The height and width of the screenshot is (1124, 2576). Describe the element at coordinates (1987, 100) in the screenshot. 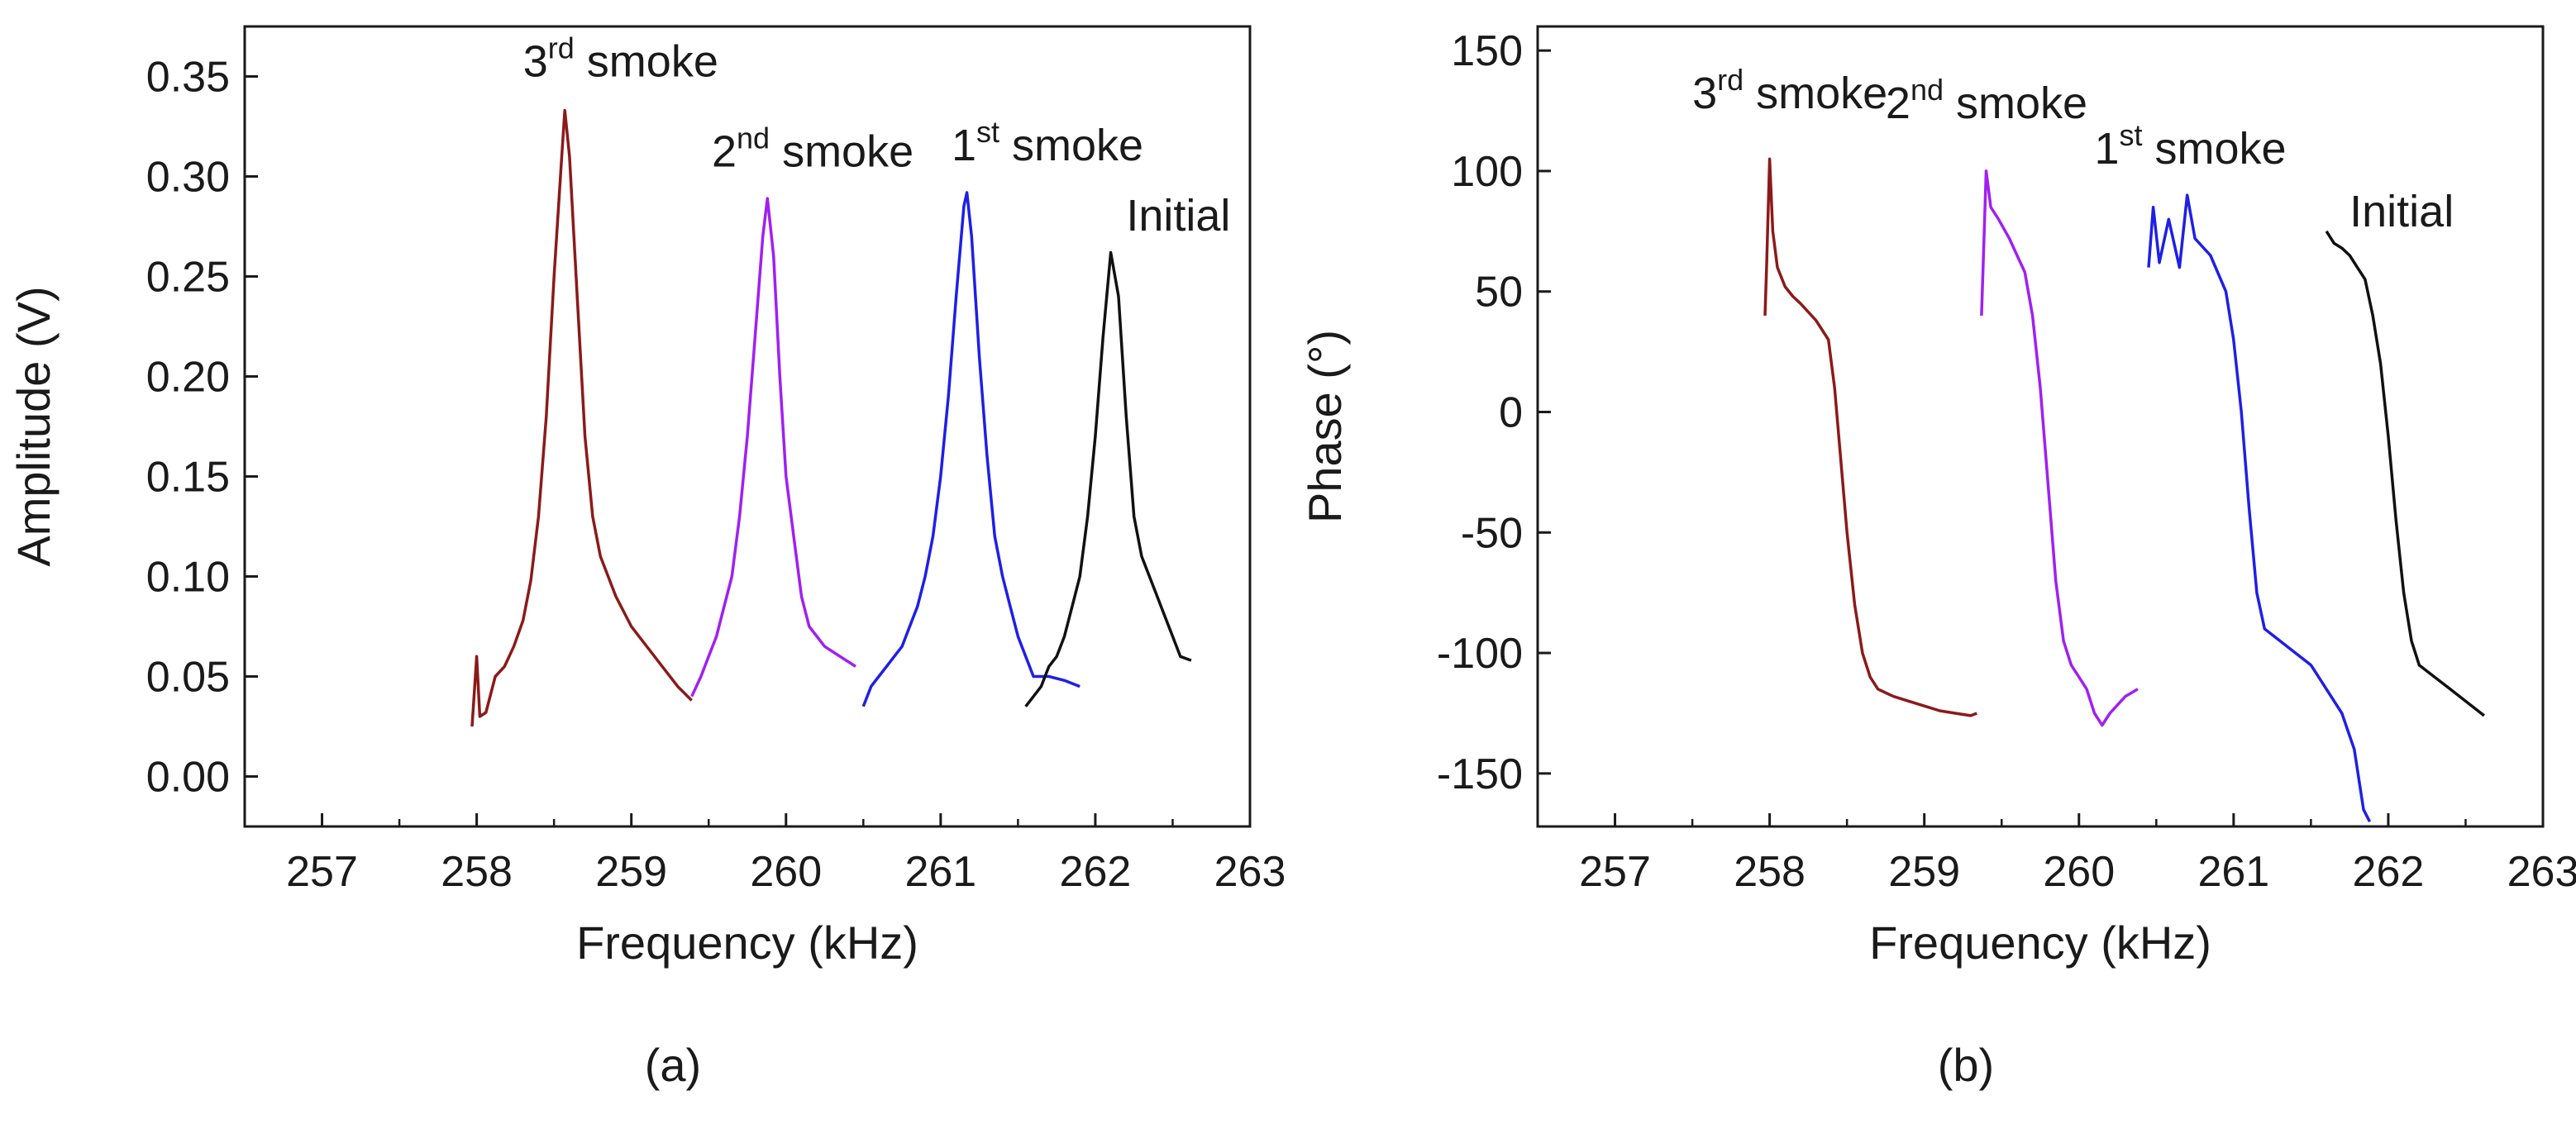

I see `phase-series-label-2nd-smoke: 2nd smoke` at that location.